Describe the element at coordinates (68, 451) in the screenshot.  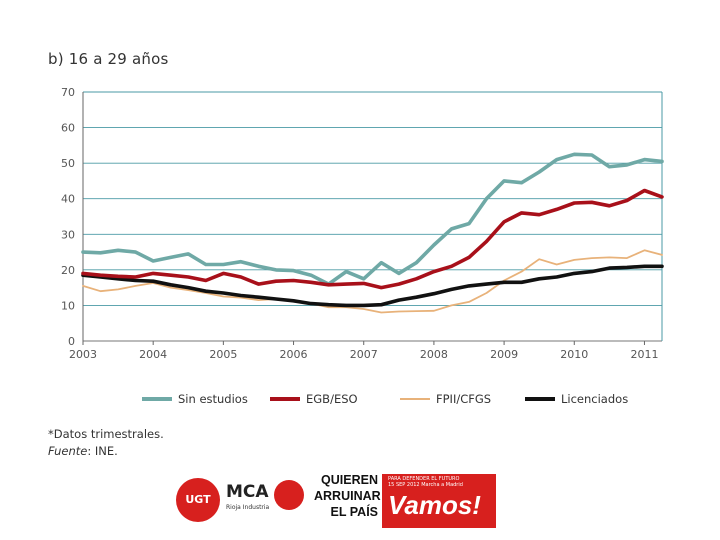
I see `source-label: Fuente` at that location.